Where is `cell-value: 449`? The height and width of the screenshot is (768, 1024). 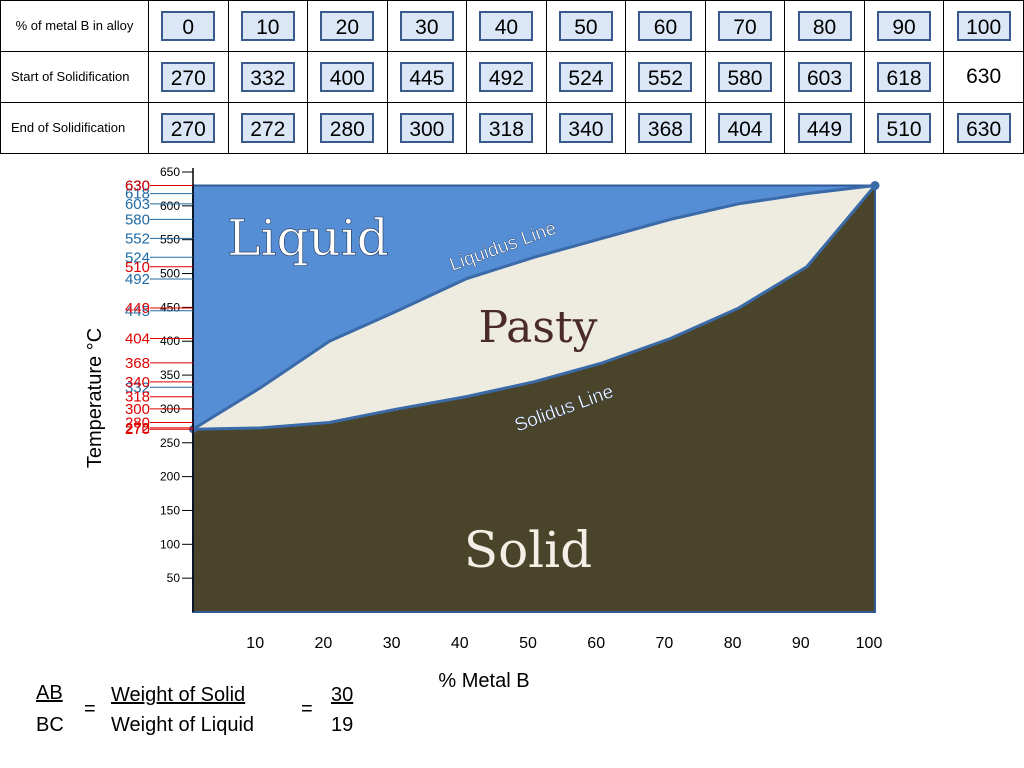 cell-value: 449 is located at coordinates (824, 128).